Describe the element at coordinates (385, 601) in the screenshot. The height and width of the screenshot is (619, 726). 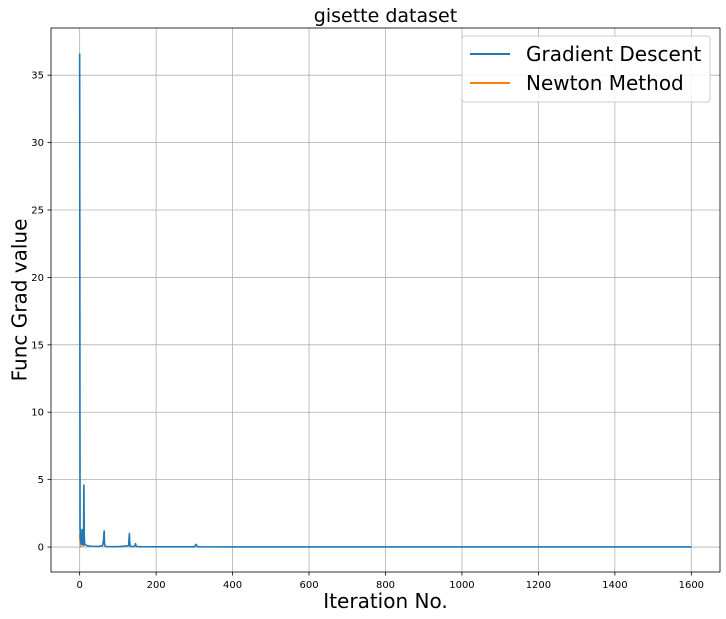
I see `x-axis-label: Iteration No.` at that location.